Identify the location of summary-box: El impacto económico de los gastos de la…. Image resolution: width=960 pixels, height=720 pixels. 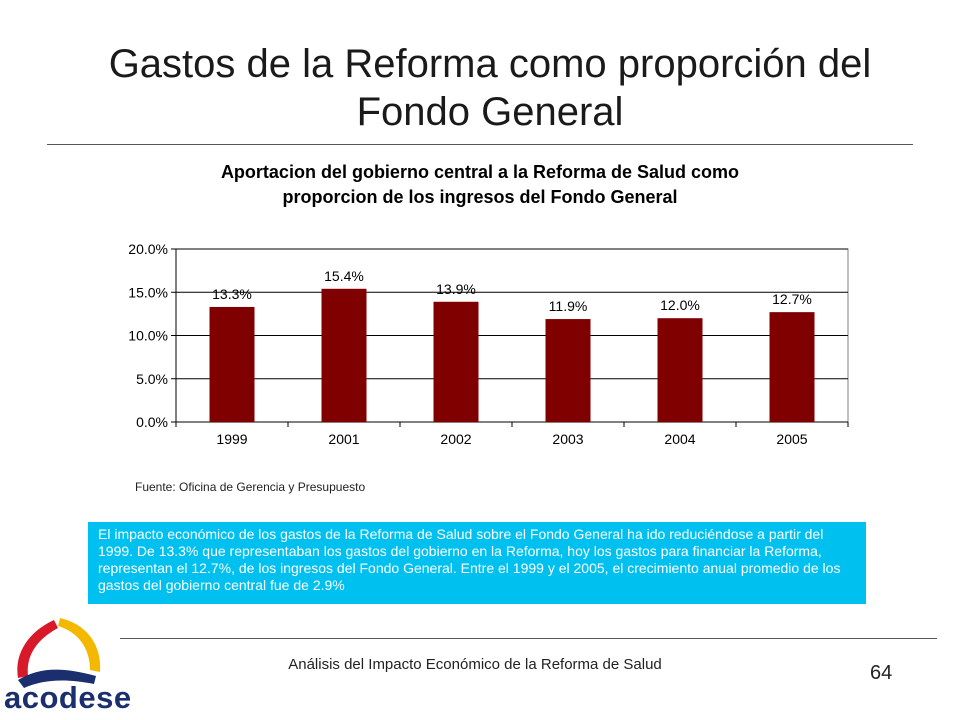
(477, 563).